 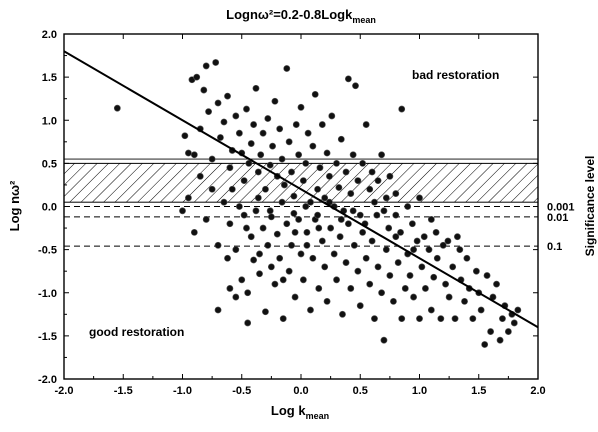 I want to click on x-tick-label: 2.0, so click(x=537, y=391).